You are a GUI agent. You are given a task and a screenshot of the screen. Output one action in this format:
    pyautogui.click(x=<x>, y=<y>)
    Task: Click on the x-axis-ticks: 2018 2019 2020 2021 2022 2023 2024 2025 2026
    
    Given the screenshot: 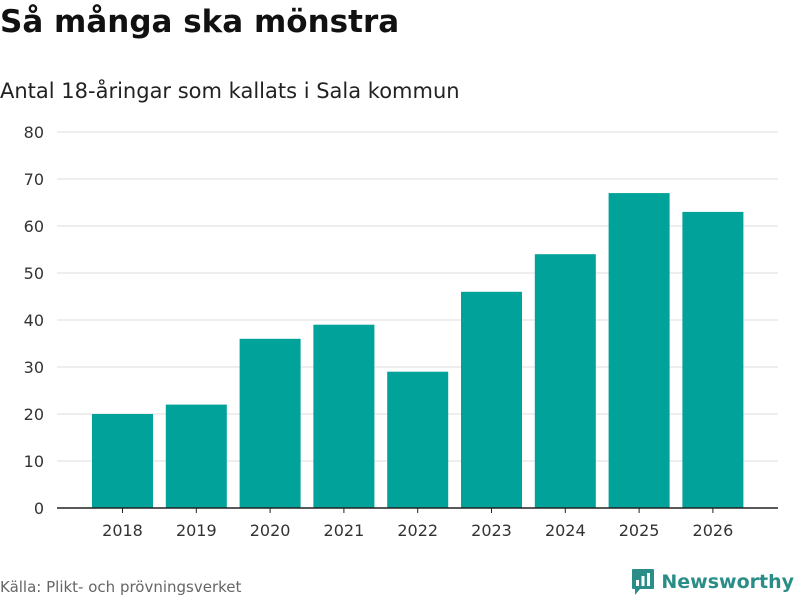 What is the action you would take?
    pyautogui.click(x=417, y=524)
    